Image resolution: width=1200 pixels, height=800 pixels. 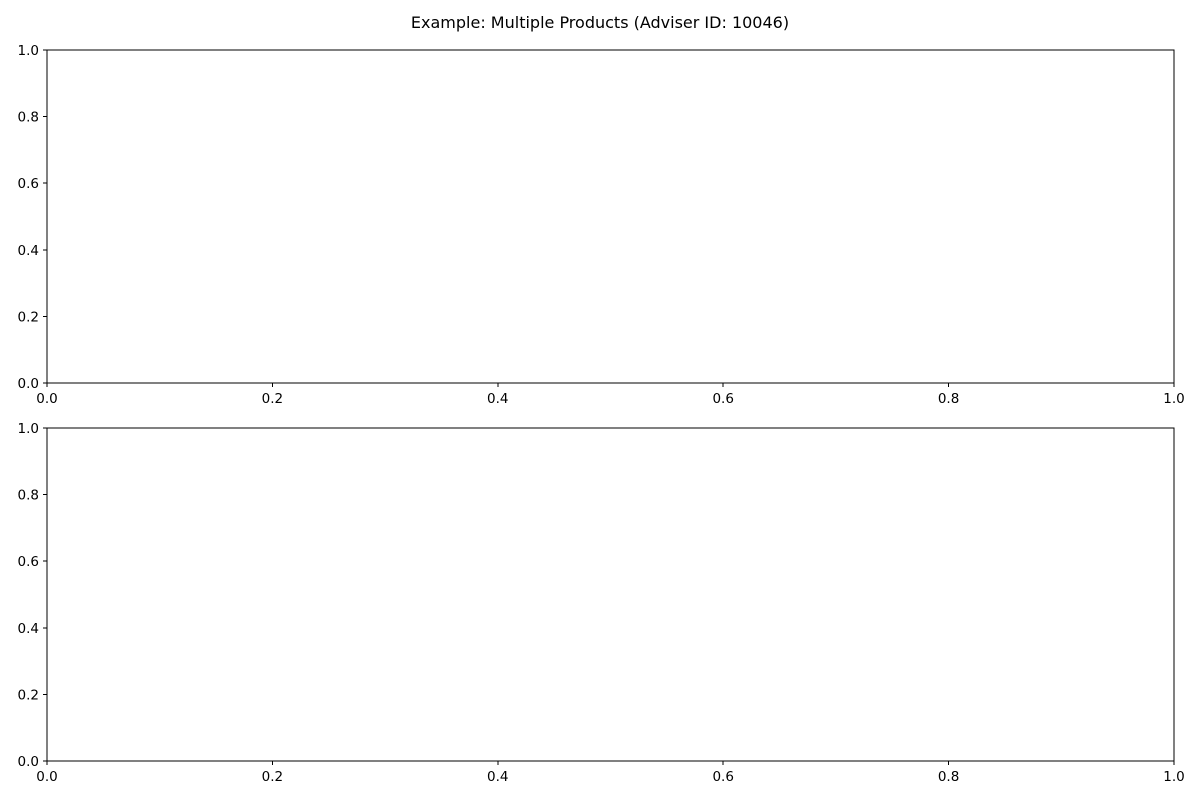 What do you see at coordinates (28, 317) in the screenshot?
I see `top-y-tick-label: 0.2` at bounding box center [28, 317].